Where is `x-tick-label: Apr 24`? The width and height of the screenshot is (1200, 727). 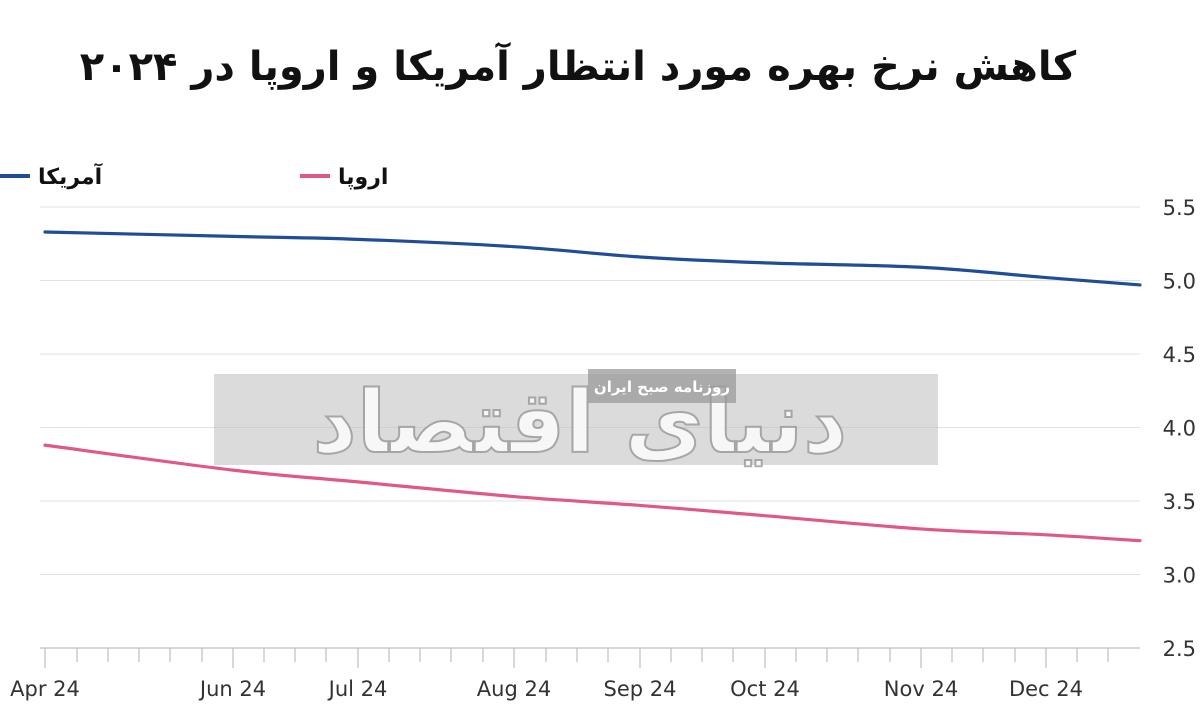 x-tick-label: Apr 24 is located at coordinates (45, 689).